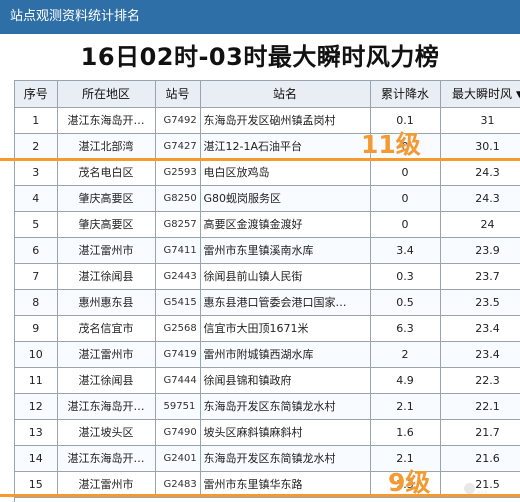  What do you see at coordinates (178, 276) in the screenshot?
I see `row-station-id: G2443` at bounding box center [178, 276].